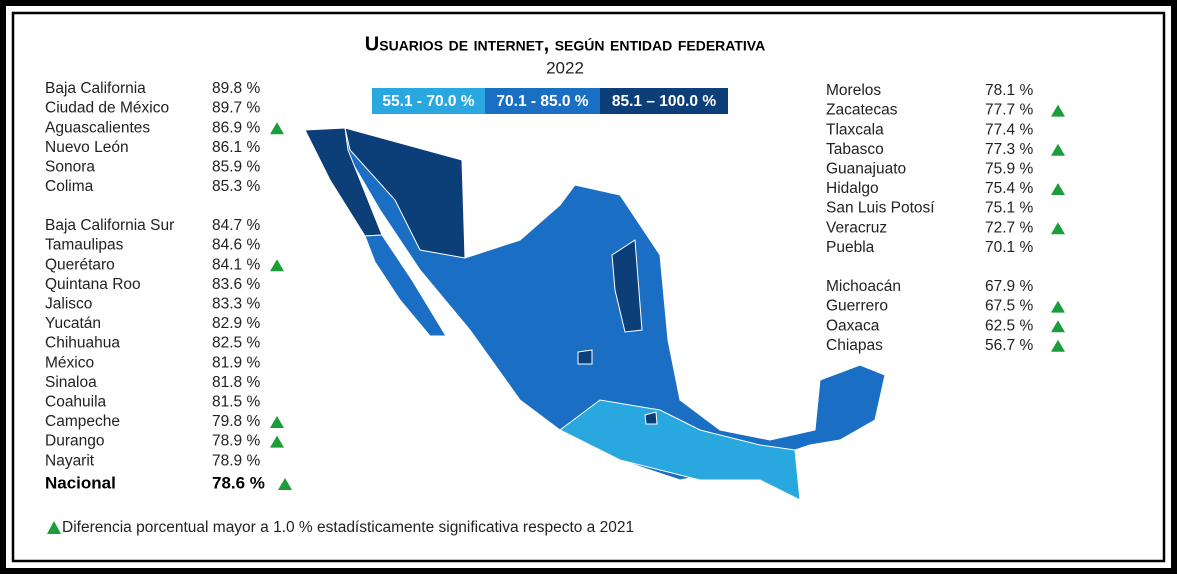 Image resolution: width=1177 pixels, height=579 pixels. I want to click on legend-label: 85.1 – 100.0 %, so click(664, 101).